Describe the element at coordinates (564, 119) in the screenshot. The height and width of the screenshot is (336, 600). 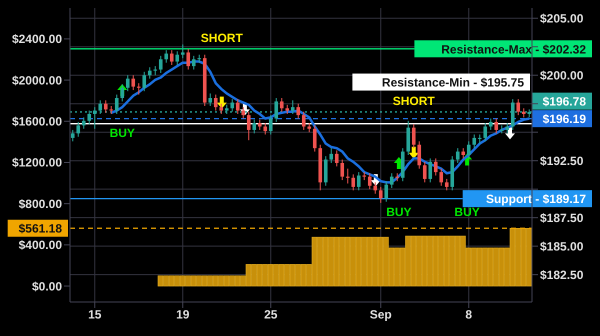
I see `ref-line-label: $196.19` at that location.